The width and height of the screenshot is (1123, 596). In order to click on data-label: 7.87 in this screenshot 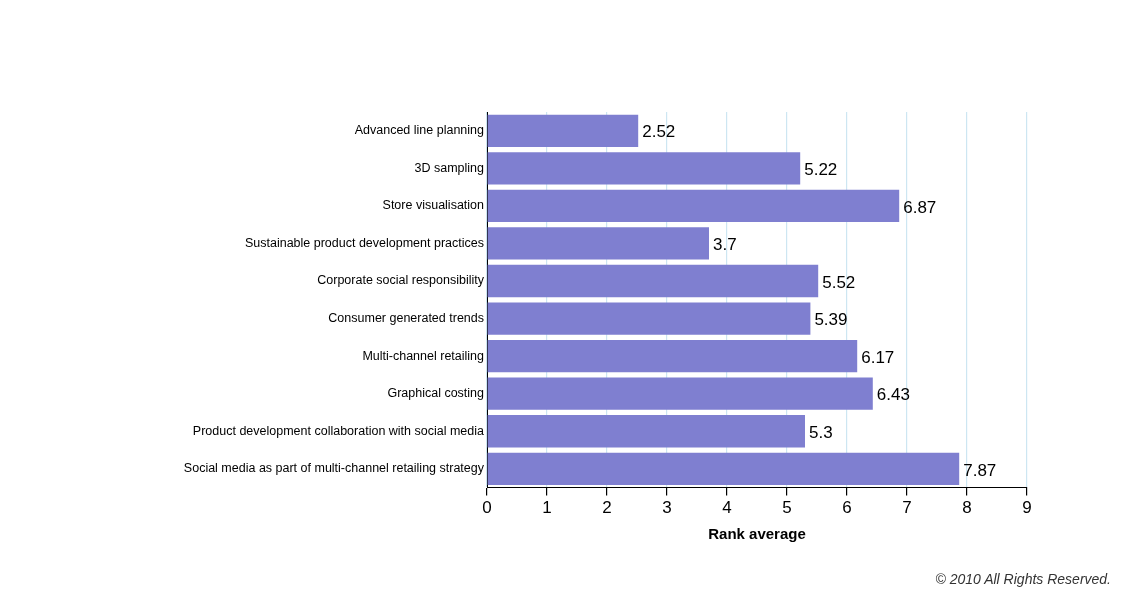, I will do `click(980, 470)`.